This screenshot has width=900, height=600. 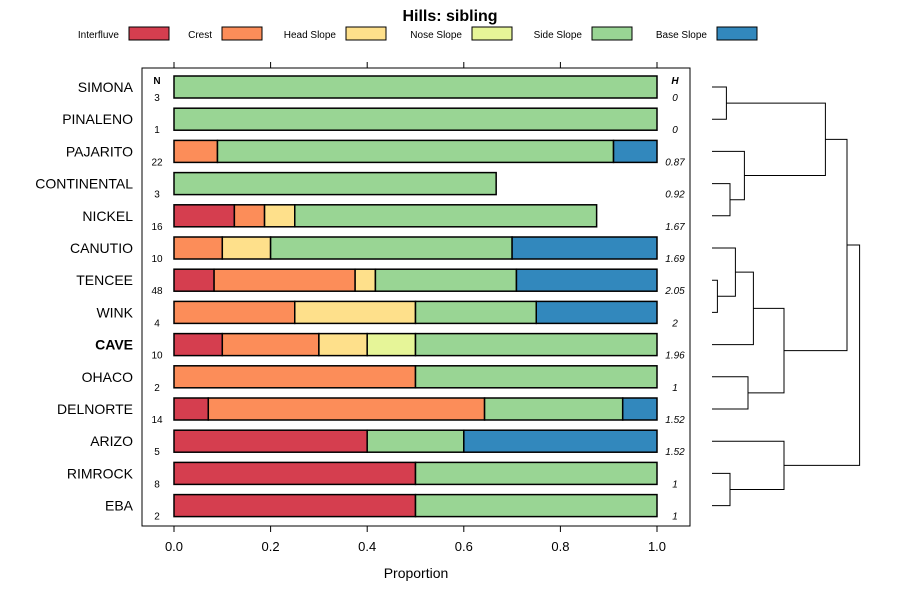 I want to click on h-column-header: H, so click(x=675, y=81).